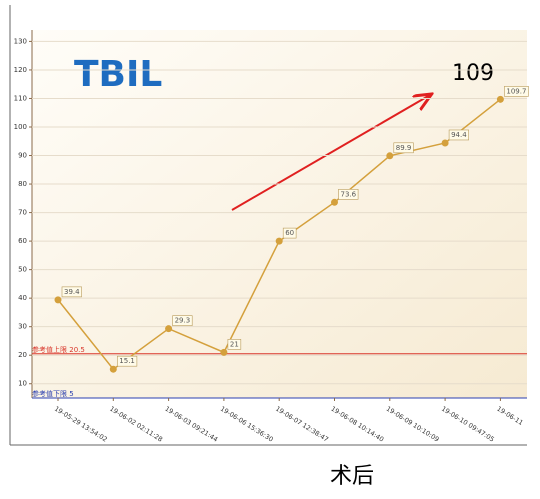 The width and height of the screenshot is (540, 499). I want to click on data-label: 73.6, so click(349, 194).